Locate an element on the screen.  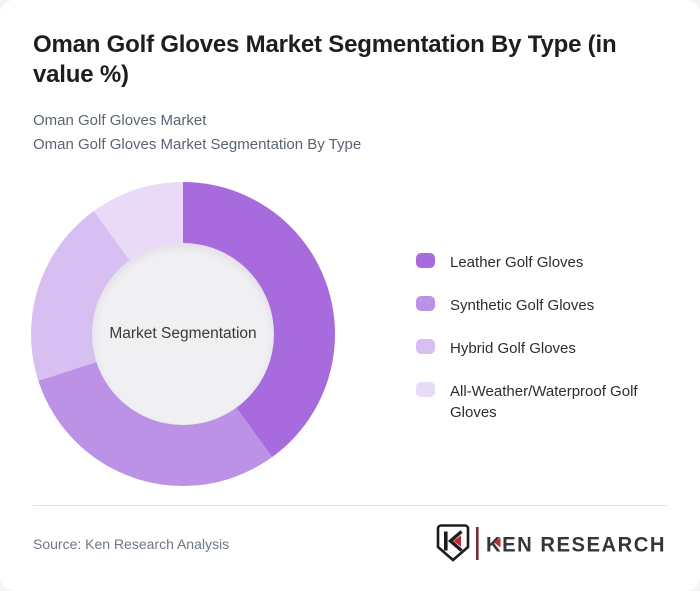
legend-item-leather: Leather Golf Gloves is located at coordinates (545, 262).